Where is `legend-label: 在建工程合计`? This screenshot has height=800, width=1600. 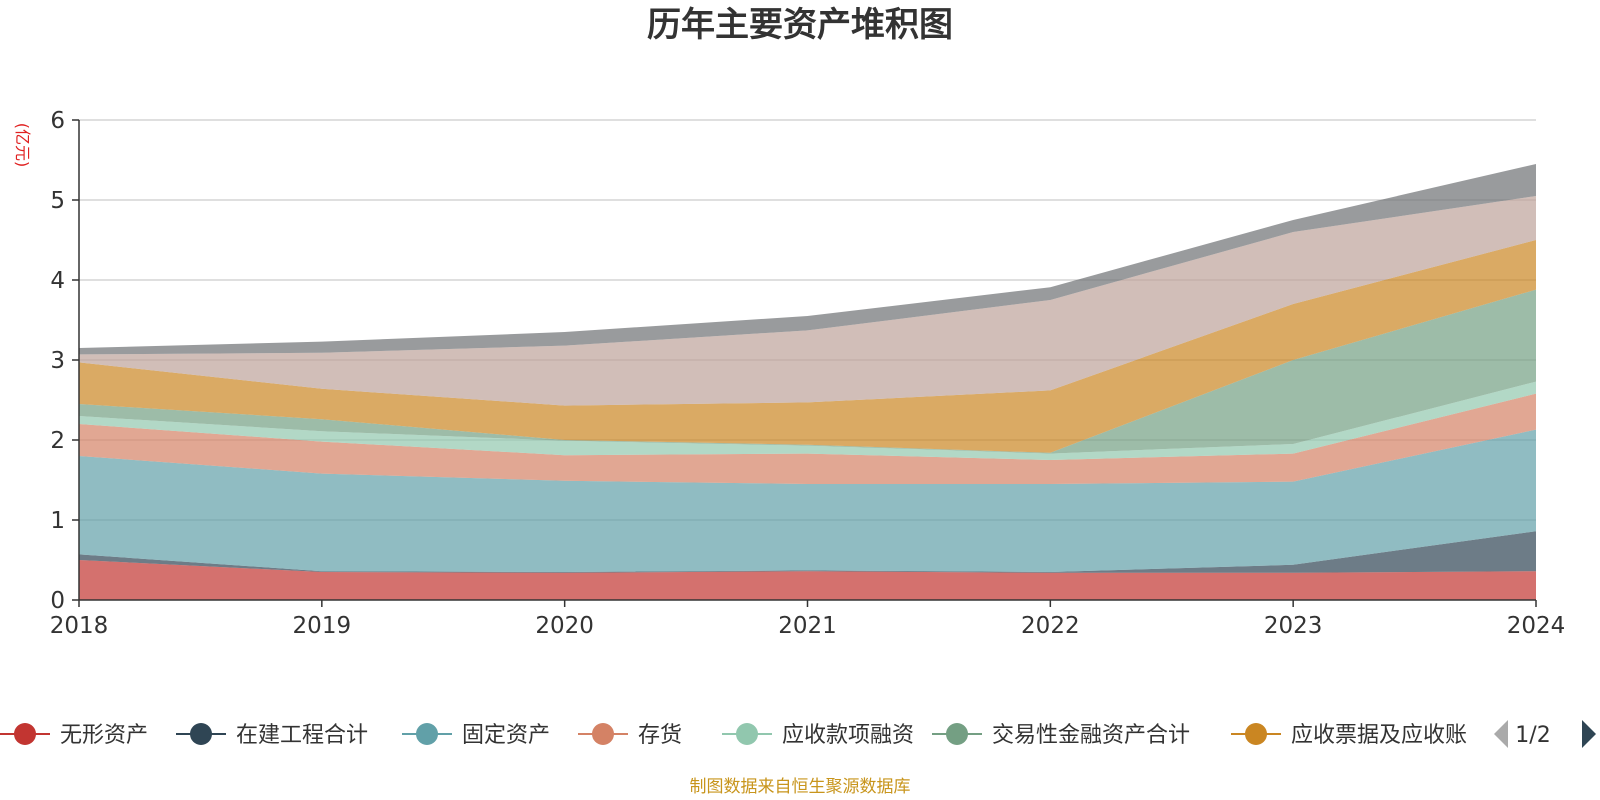 legend-label: 在建工程合计 is located at coordinates (302, 735).